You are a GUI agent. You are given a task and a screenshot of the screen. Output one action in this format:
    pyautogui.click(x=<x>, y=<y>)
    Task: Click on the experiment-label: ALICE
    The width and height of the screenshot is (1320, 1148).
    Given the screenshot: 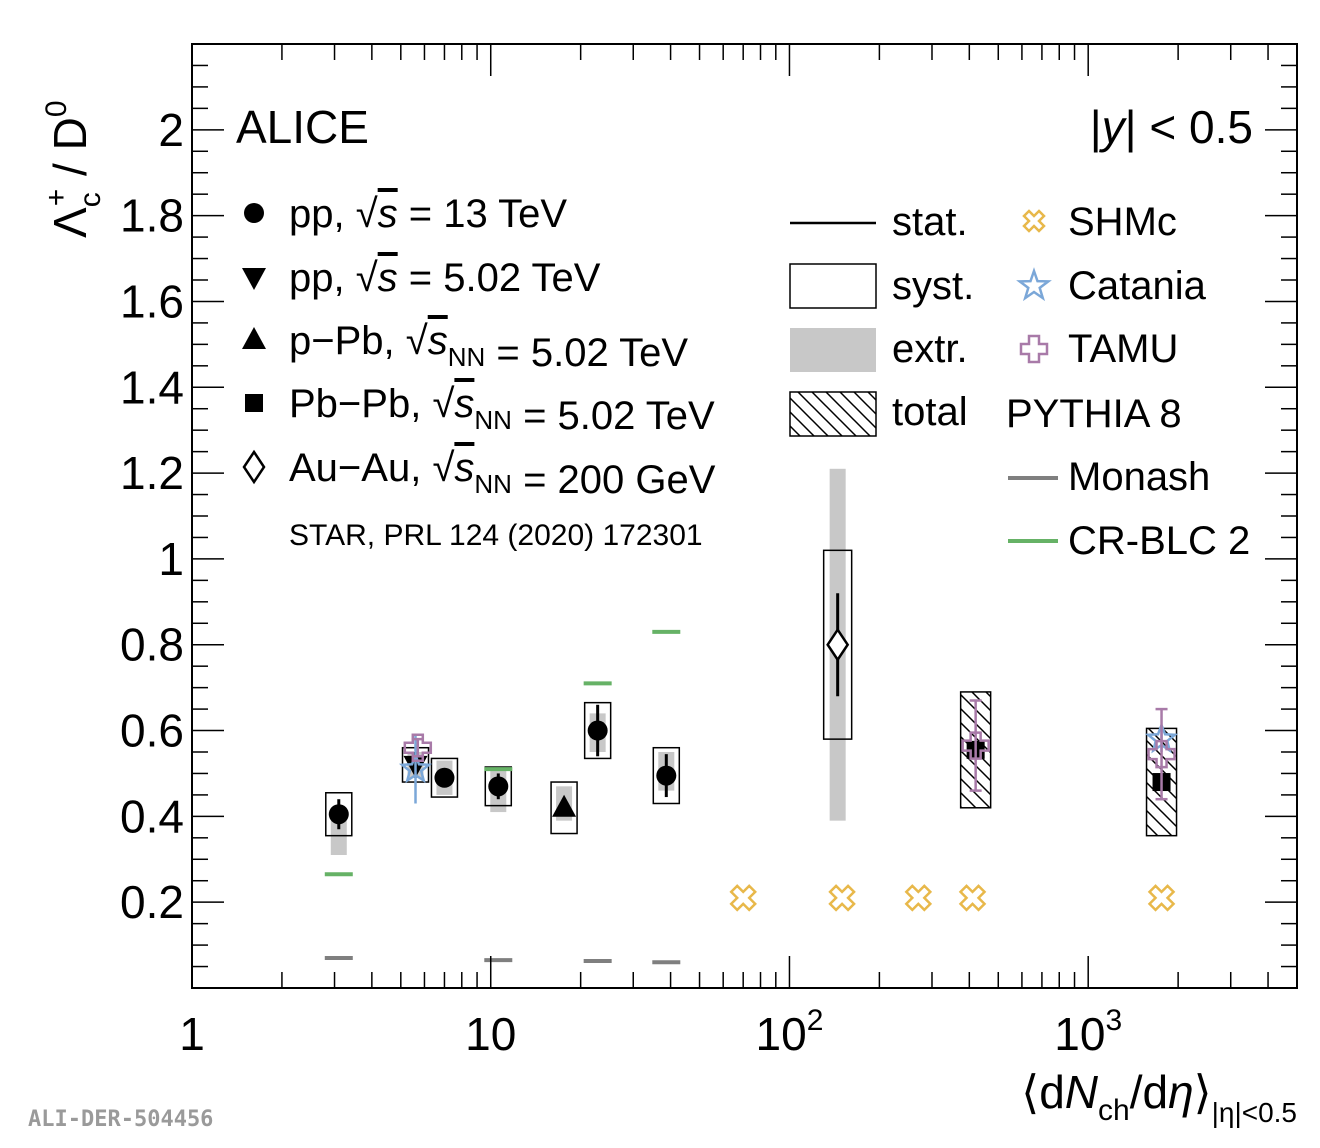 What is the action you would take?
    pyautogui.click(x=302, y=127)
    